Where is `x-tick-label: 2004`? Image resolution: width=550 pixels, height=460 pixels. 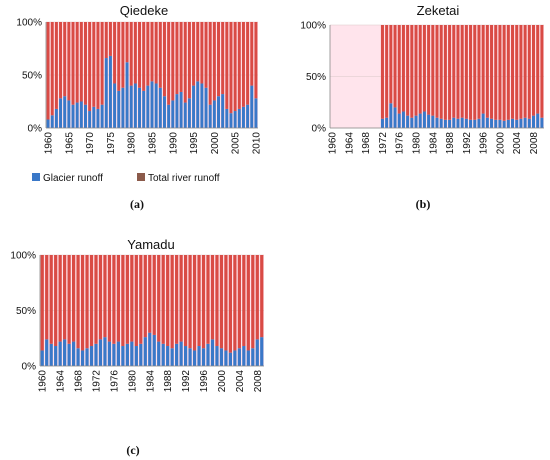
x-tick-label: 2004 is located at coordinates (517, 143).